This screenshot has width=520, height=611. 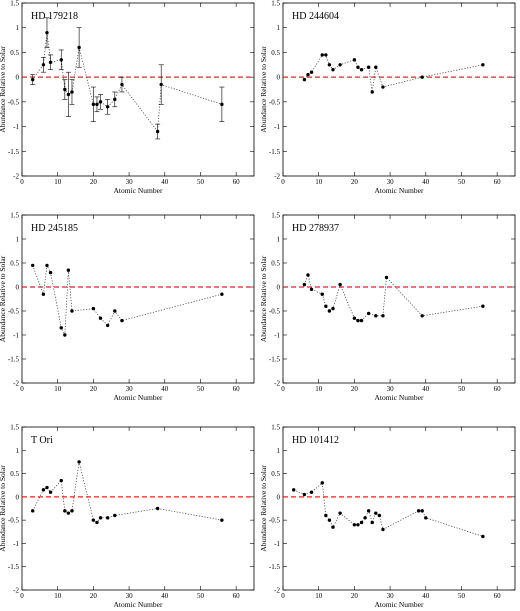 I want to click on x-tick-label: 30, so click(x=130, y=389).